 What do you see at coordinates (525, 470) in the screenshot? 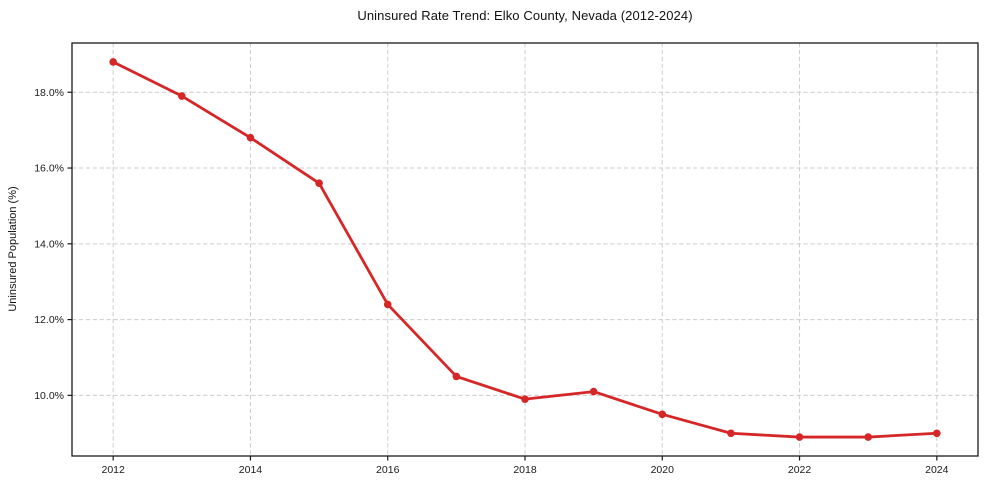
I see `x-tick-label: 2018` at bounding box center [525, 470].